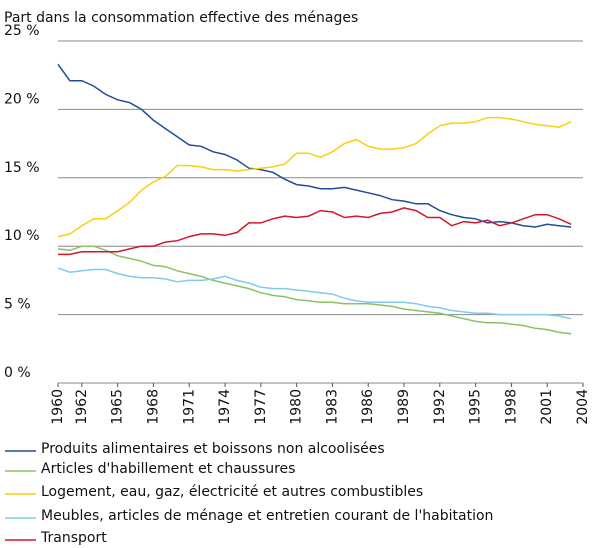 This screenshot has height=548, width=592. Describe the element at coordinates (261, 407) in the screenshot. I see `x-tick-label: 1977` at that location.